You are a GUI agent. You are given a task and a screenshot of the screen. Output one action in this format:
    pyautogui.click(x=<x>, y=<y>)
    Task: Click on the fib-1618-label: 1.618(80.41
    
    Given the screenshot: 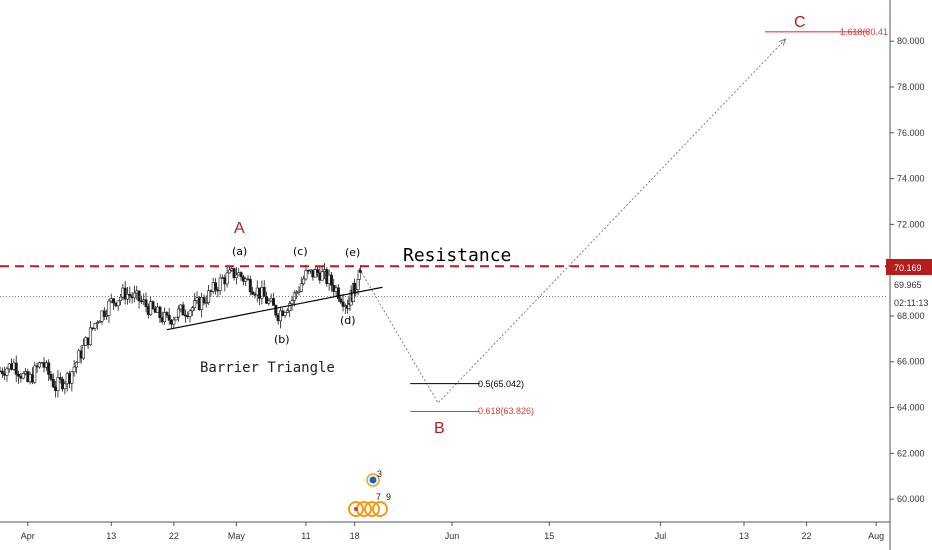 What is the action you would take?
    pyautogui.click(x=864, y=32)
    